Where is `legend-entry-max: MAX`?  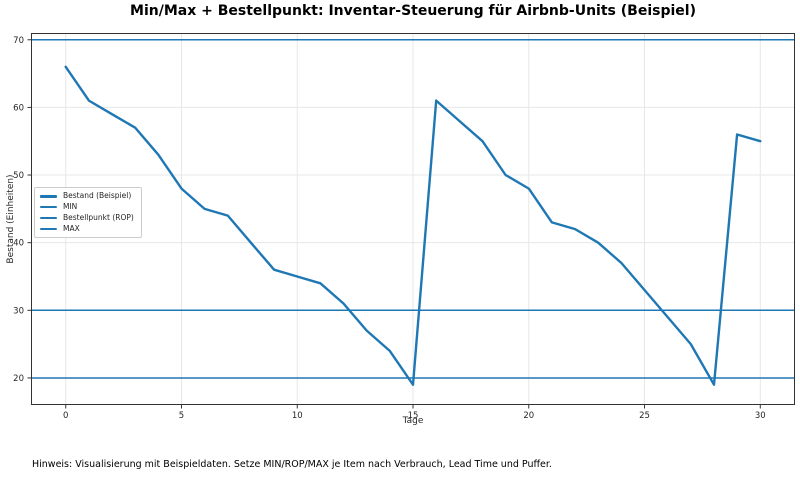
legend-entry-max: MAX is located at coordinates (87, 229).